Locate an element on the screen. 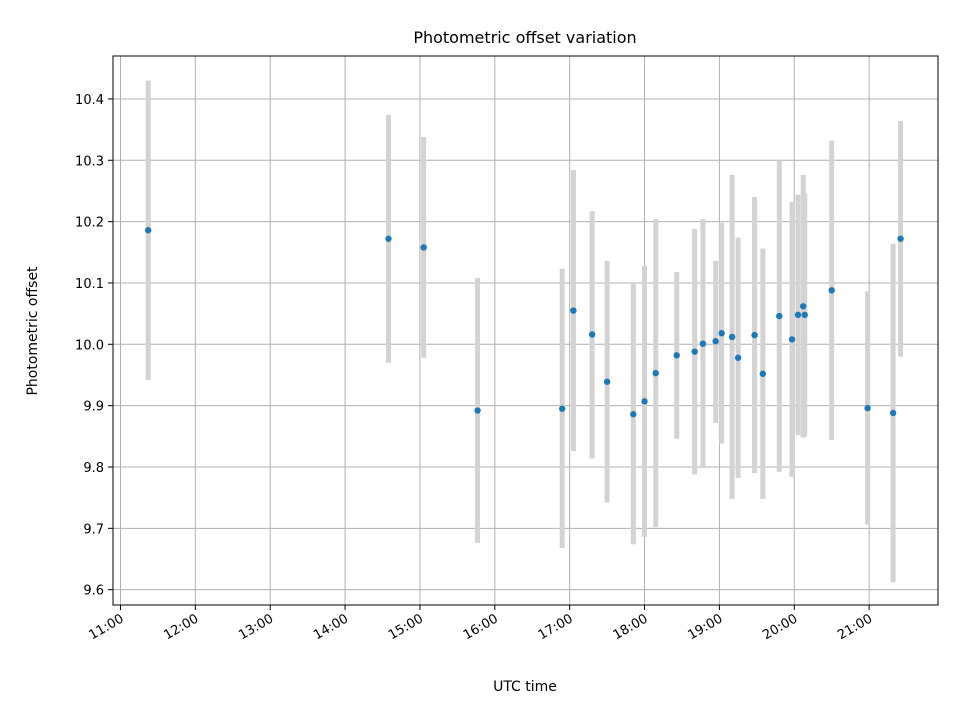 This screenshot has width=960, height=720. x-tick-label: 15:00 is located at coordinates (406, 627).